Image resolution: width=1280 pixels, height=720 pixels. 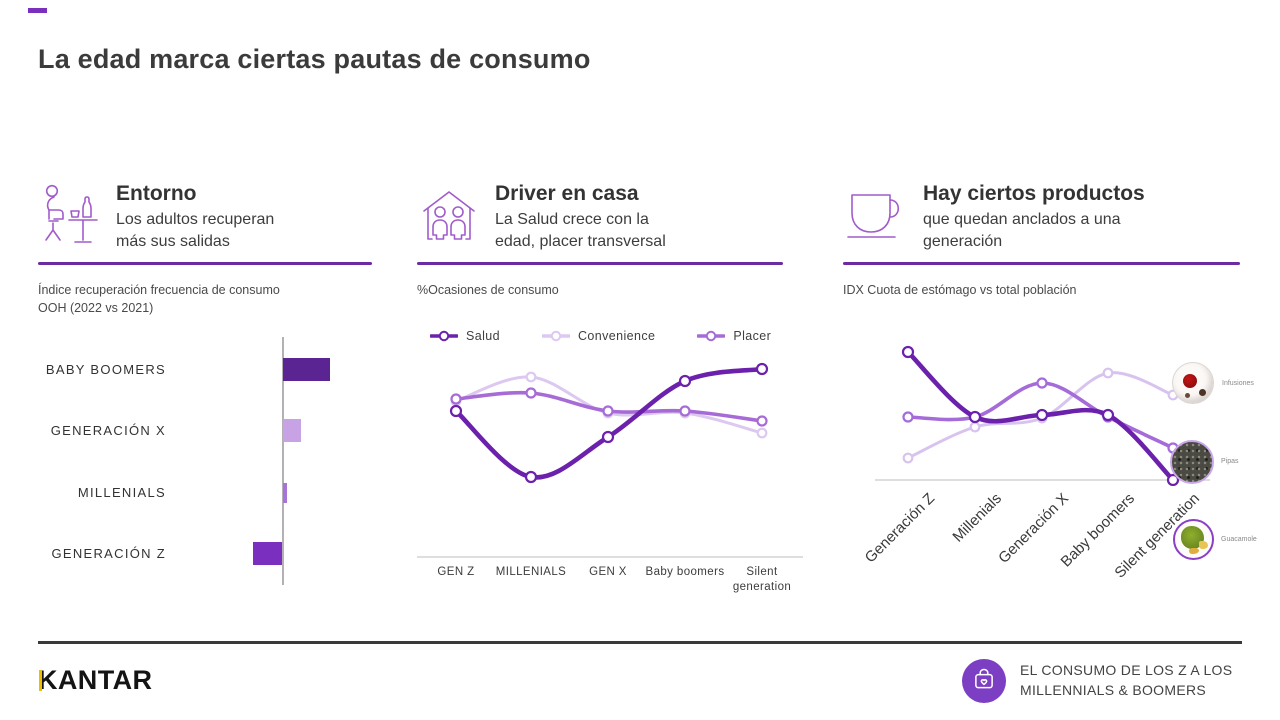 What do you see at coordinates (40, 680) in the screenshot?
I see `kantar-gold-stem` at bounding box center [40, 680].